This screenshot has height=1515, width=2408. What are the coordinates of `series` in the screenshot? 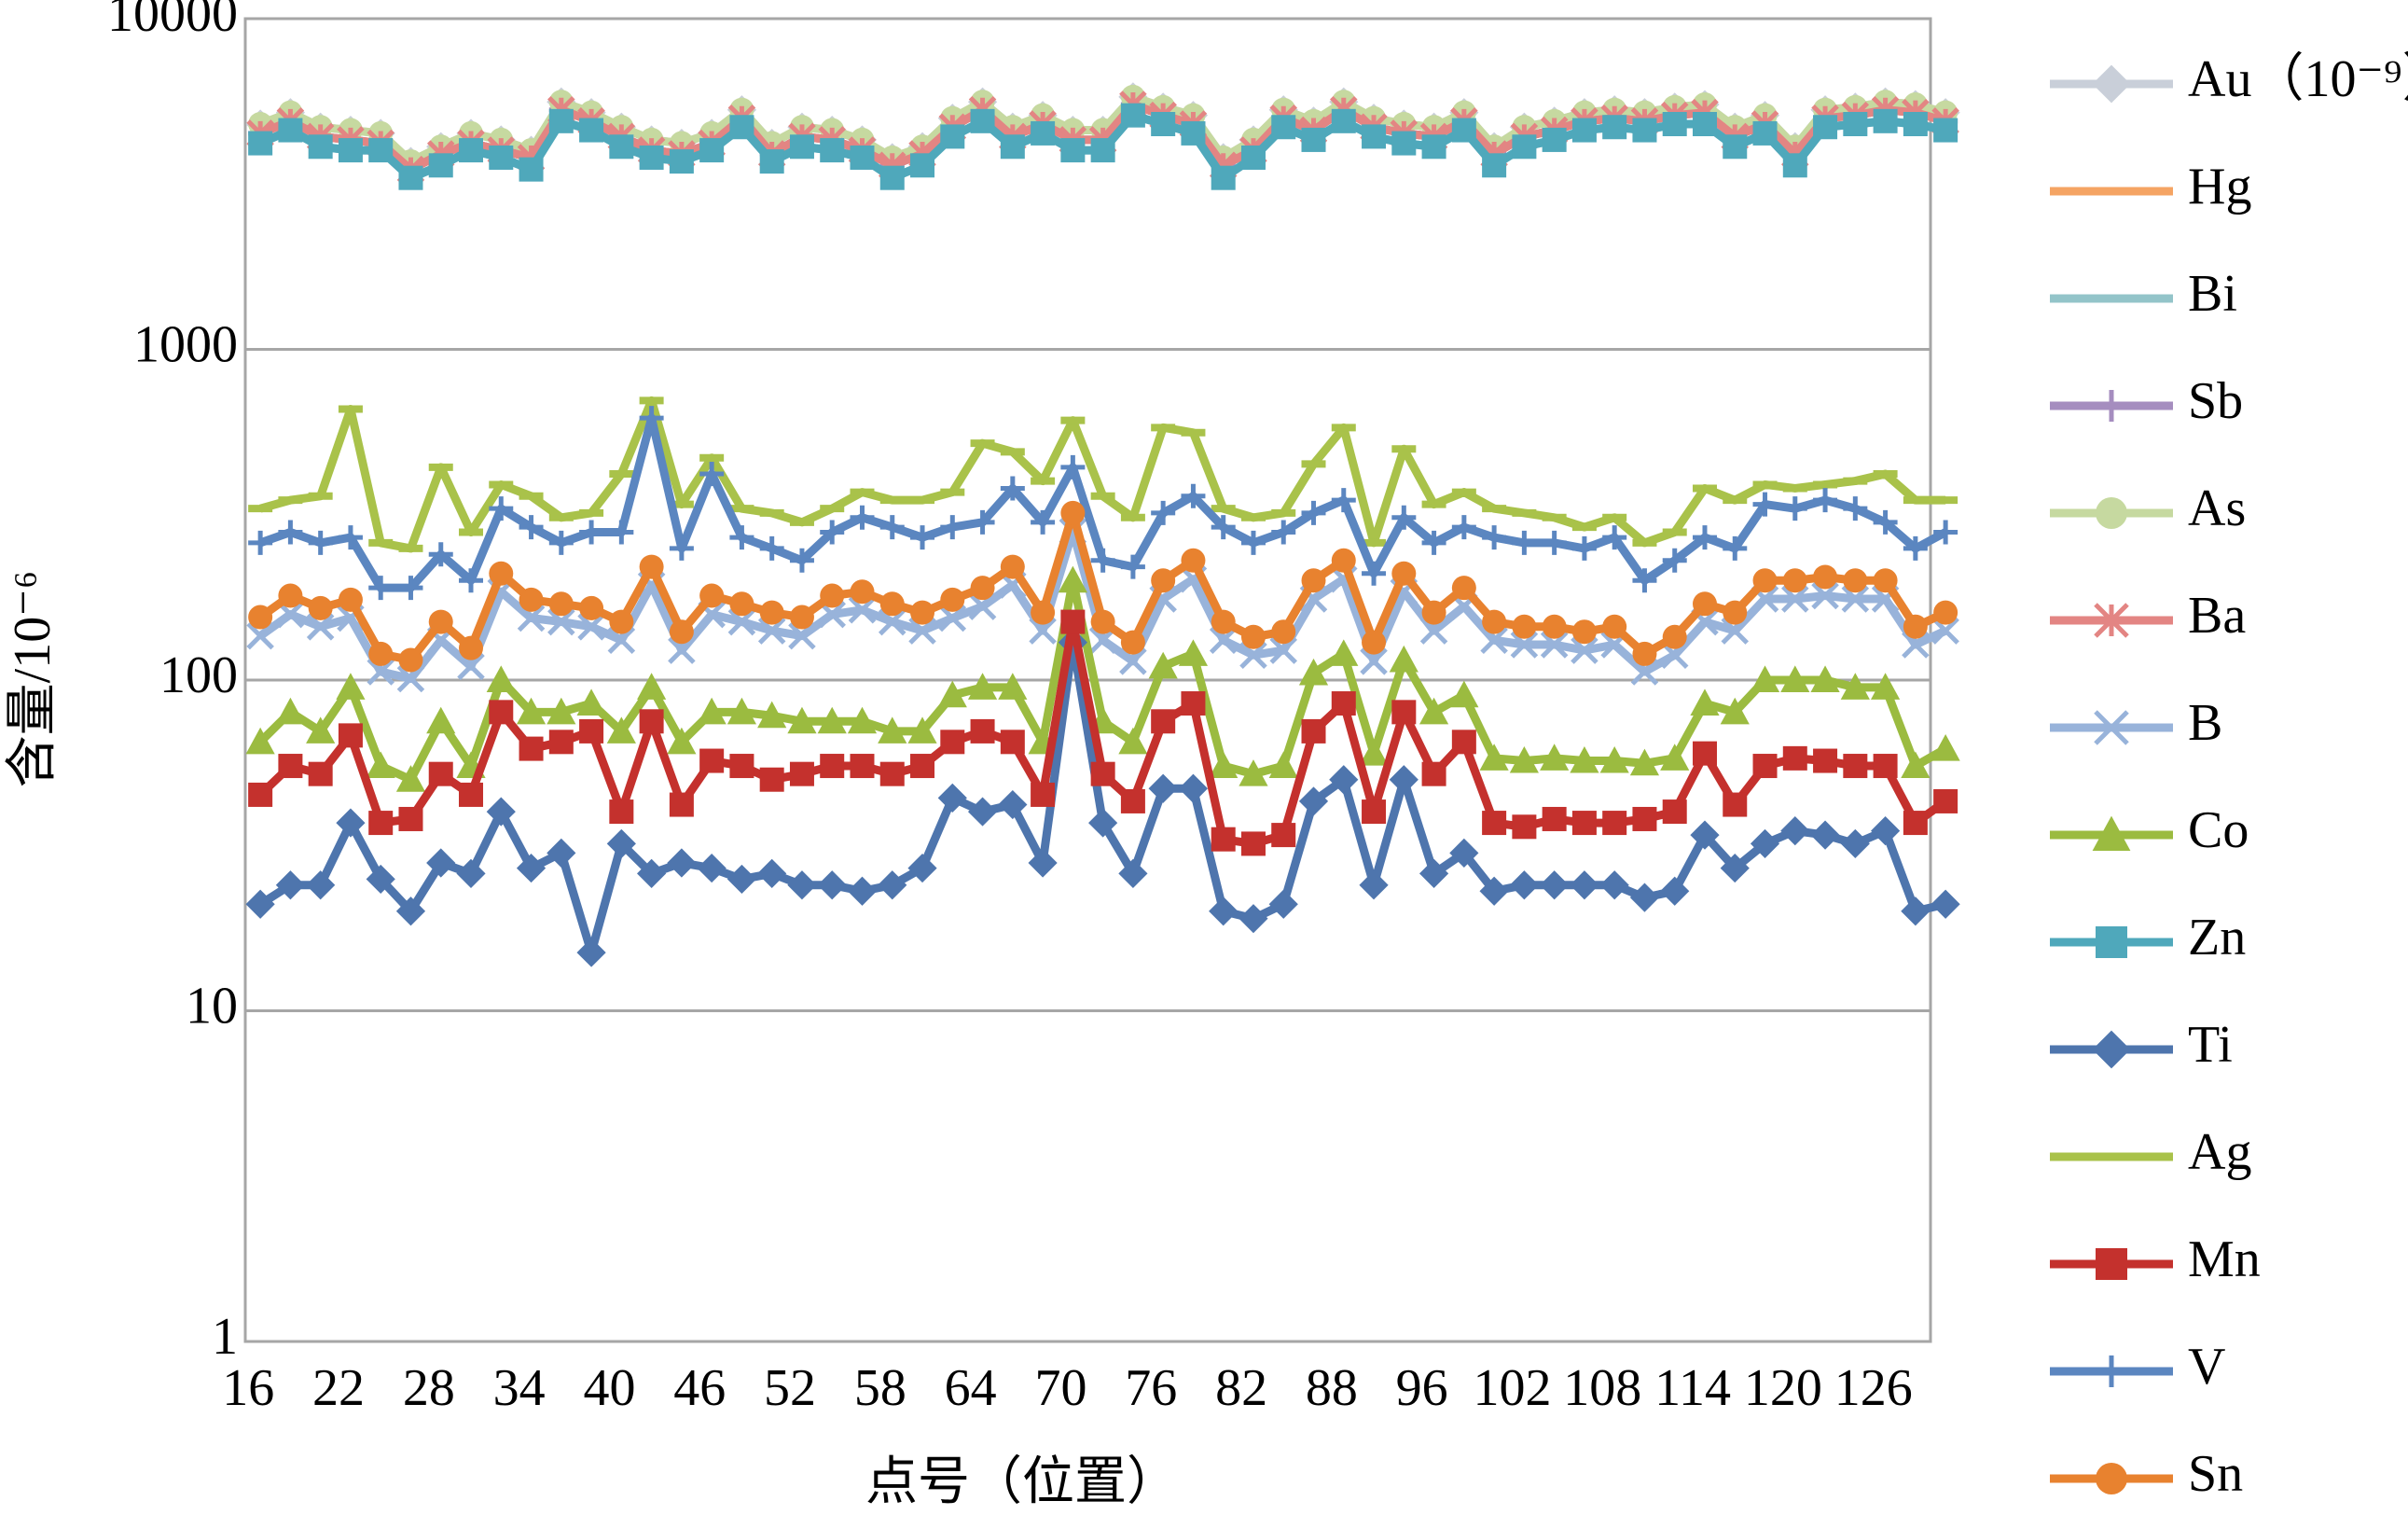 It's located at (1103, 474).